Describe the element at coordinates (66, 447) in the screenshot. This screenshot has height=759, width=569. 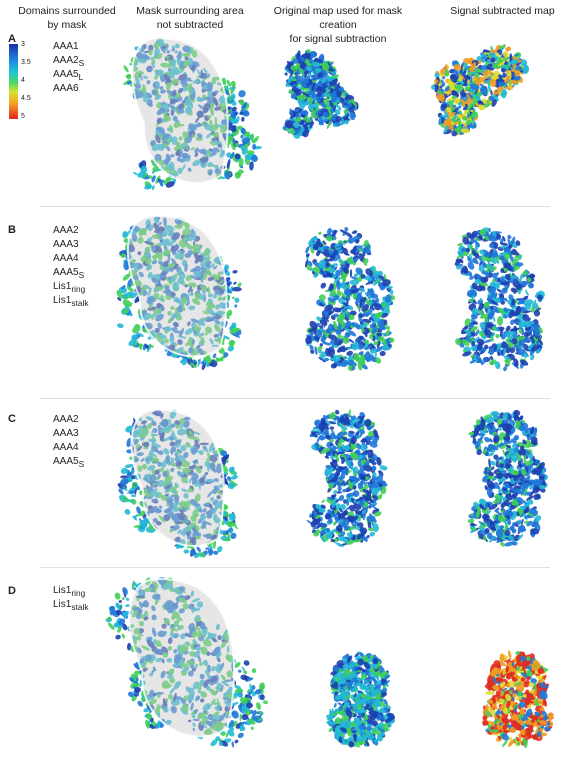
I see `domain-label: AAA4` at that location.